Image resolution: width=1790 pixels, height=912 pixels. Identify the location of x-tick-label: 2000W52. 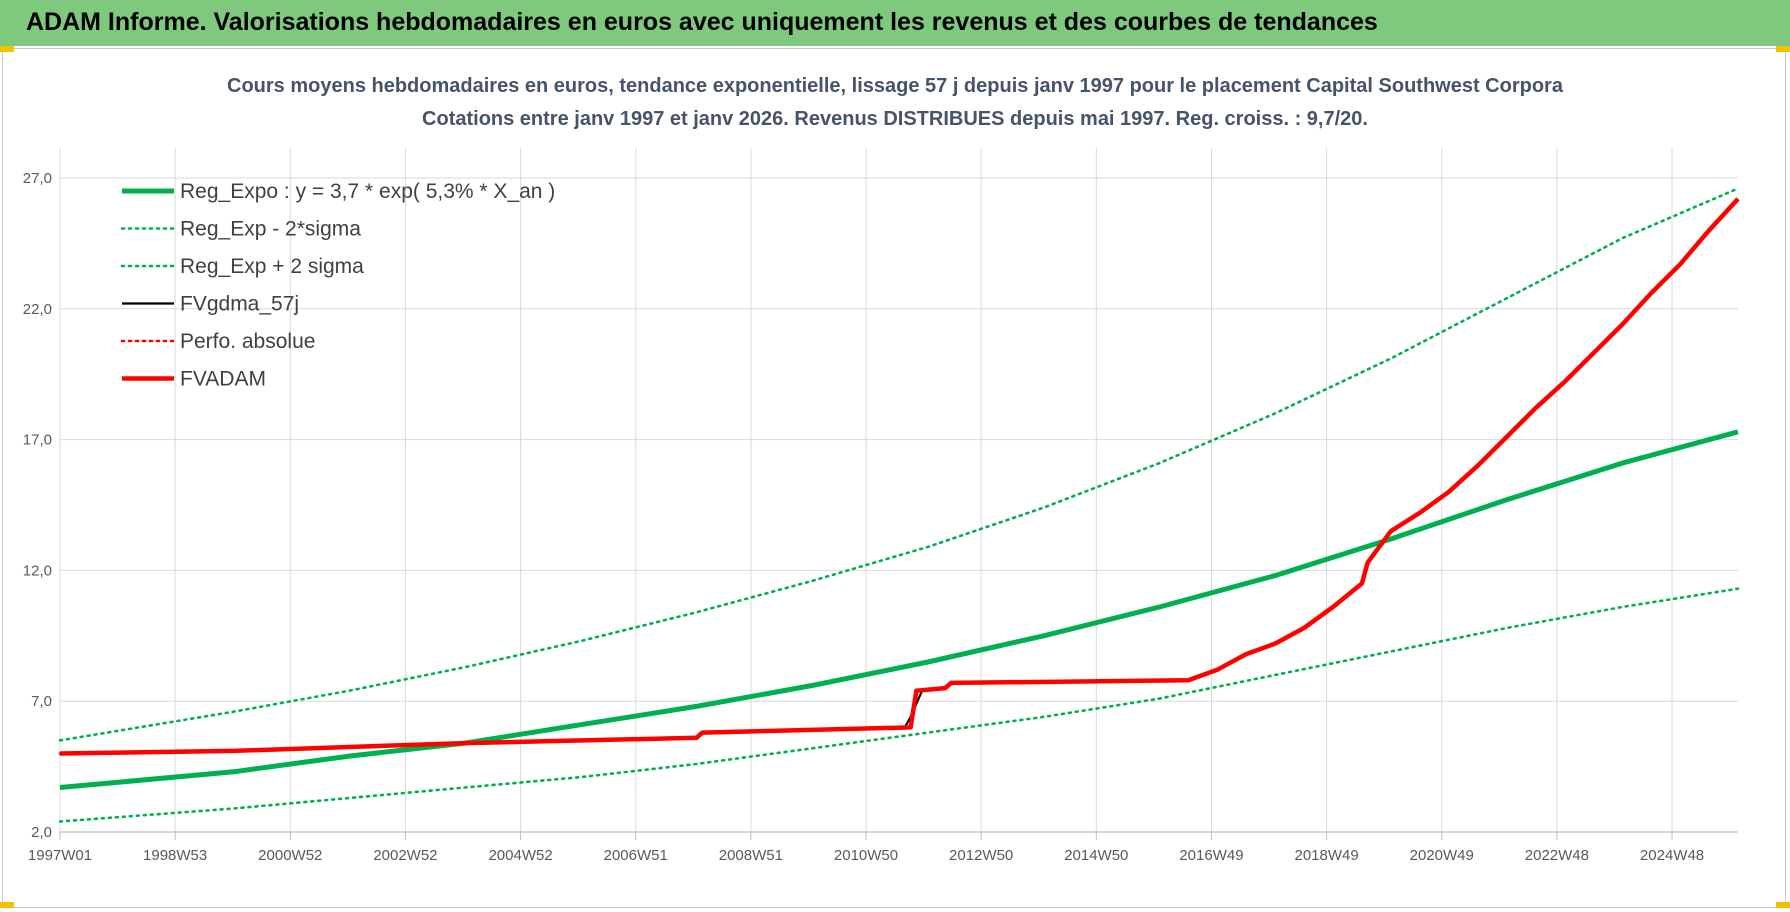
(290, 855).